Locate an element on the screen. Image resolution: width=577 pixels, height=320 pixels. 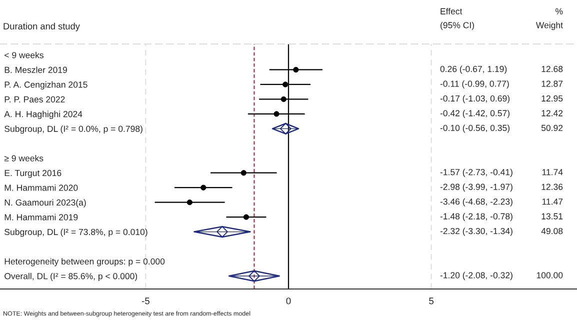
y-tick-label: E. Turgut 2016 is located at coordinates (33, 174).